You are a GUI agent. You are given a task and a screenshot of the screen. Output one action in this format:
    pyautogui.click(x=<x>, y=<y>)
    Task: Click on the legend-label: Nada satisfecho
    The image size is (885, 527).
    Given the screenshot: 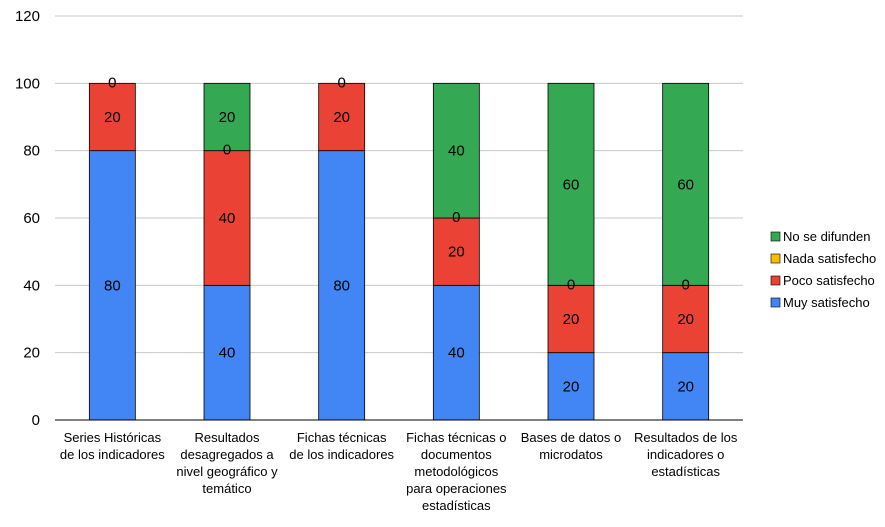 What is the action you would take?
    pyautogui.click(x=829, y=258)
    